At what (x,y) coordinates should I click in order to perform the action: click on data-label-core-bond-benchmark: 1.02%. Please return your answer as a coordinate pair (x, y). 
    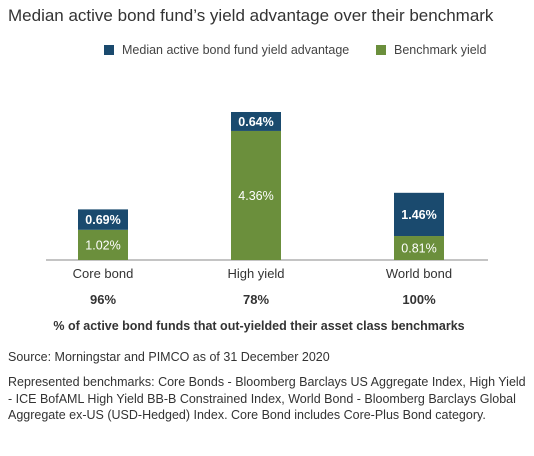
    Looking at the image, I should click on (102, 245).